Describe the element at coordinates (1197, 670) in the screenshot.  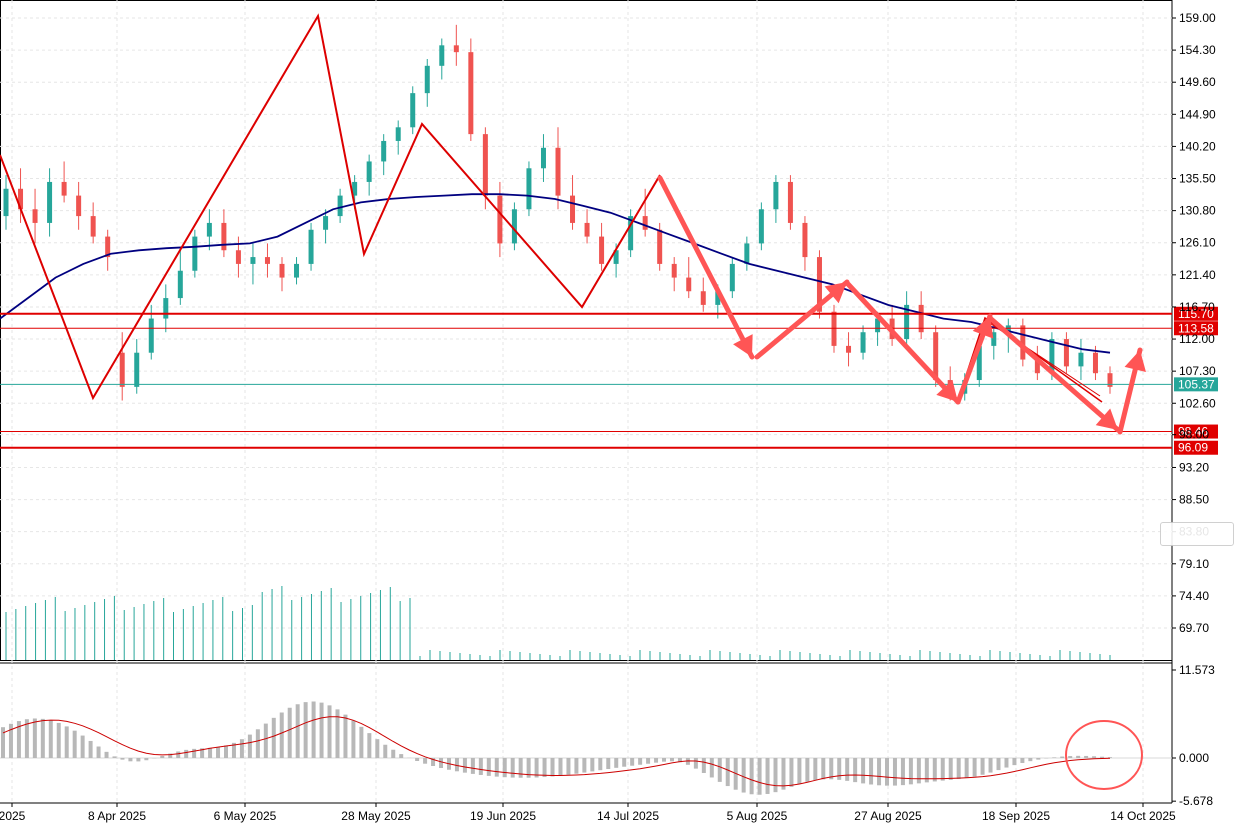
I see `osc-tick-label: 11.573` at that location.